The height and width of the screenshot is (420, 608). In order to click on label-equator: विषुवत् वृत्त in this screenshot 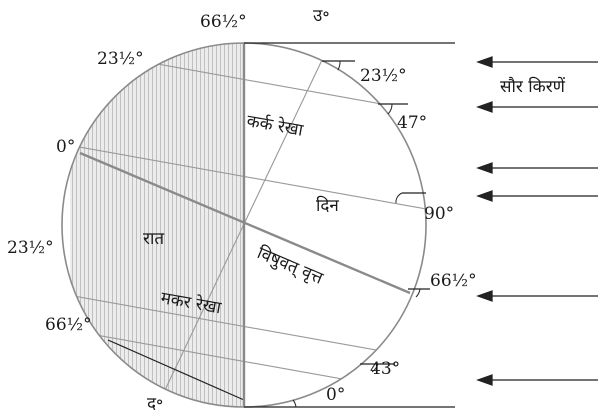, I will do `click(290, 265)`.